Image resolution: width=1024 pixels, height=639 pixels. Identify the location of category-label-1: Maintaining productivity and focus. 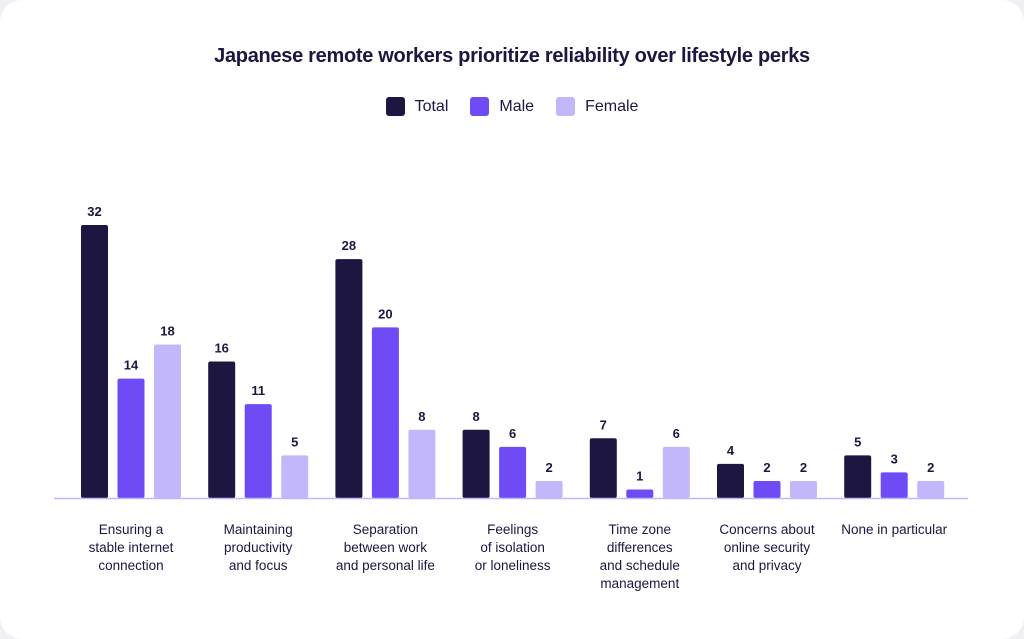
(258, 547).